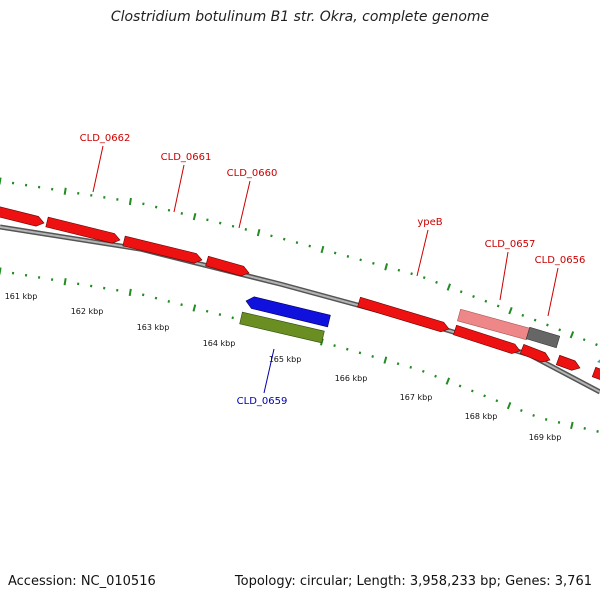  What do you see at coordinates (429, 222) in the screenshot?
I see `gene-label: ypeB` at bounding box center [429, 222].